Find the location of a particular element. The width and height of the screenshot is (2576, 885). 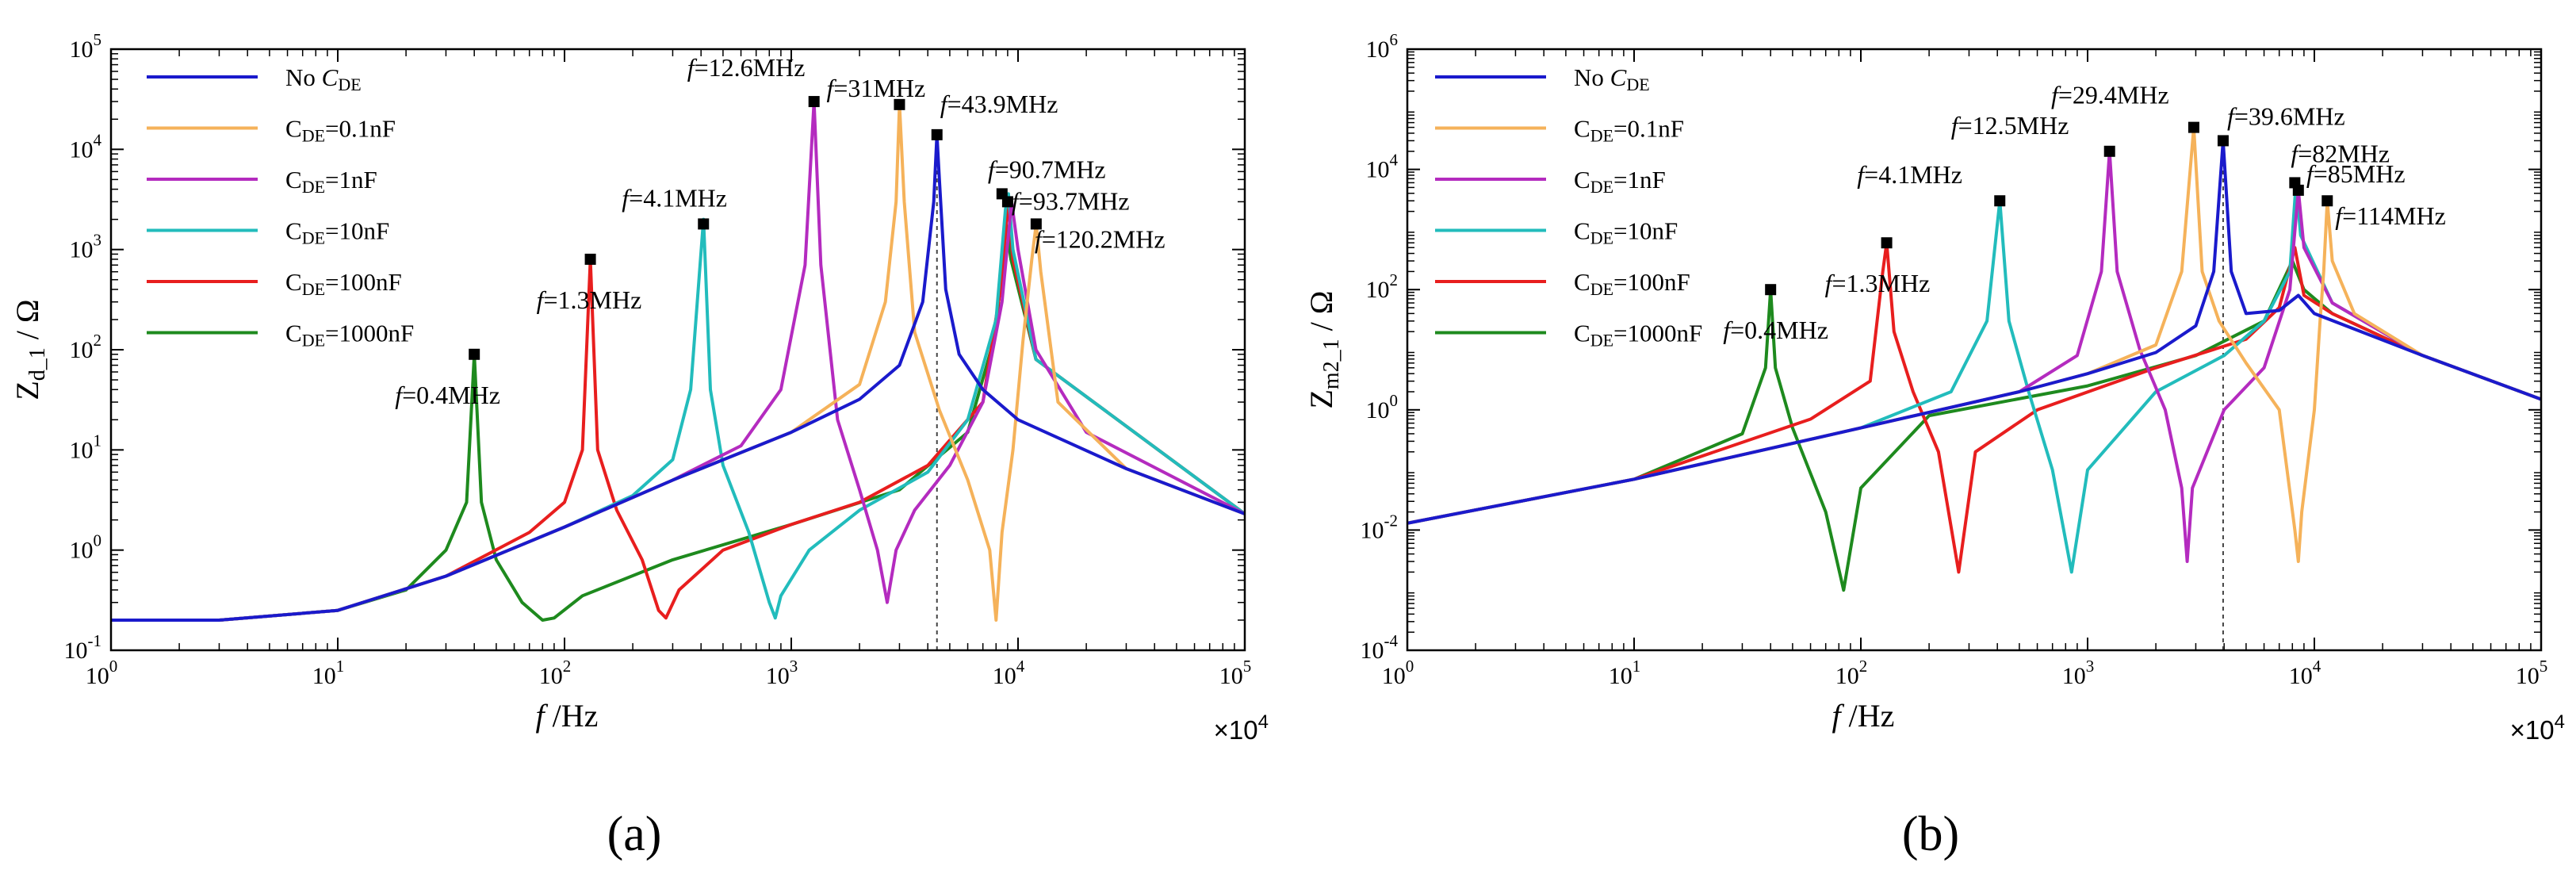

x-multiplier-base: ×10 is located at coordinates (1236, 730).